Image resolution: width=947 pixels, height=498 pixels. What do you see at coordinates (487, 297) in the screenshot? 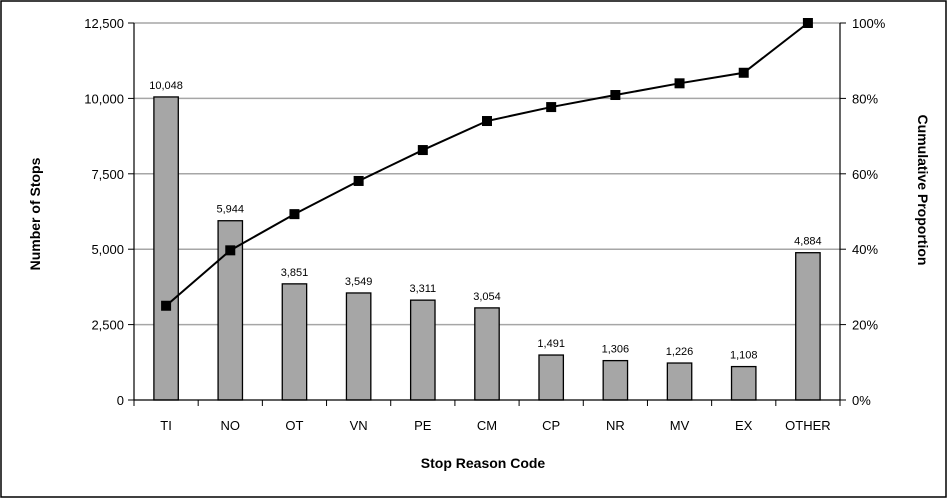
I see `bar-value-label: 3,054` at bounding box center [487, 297].